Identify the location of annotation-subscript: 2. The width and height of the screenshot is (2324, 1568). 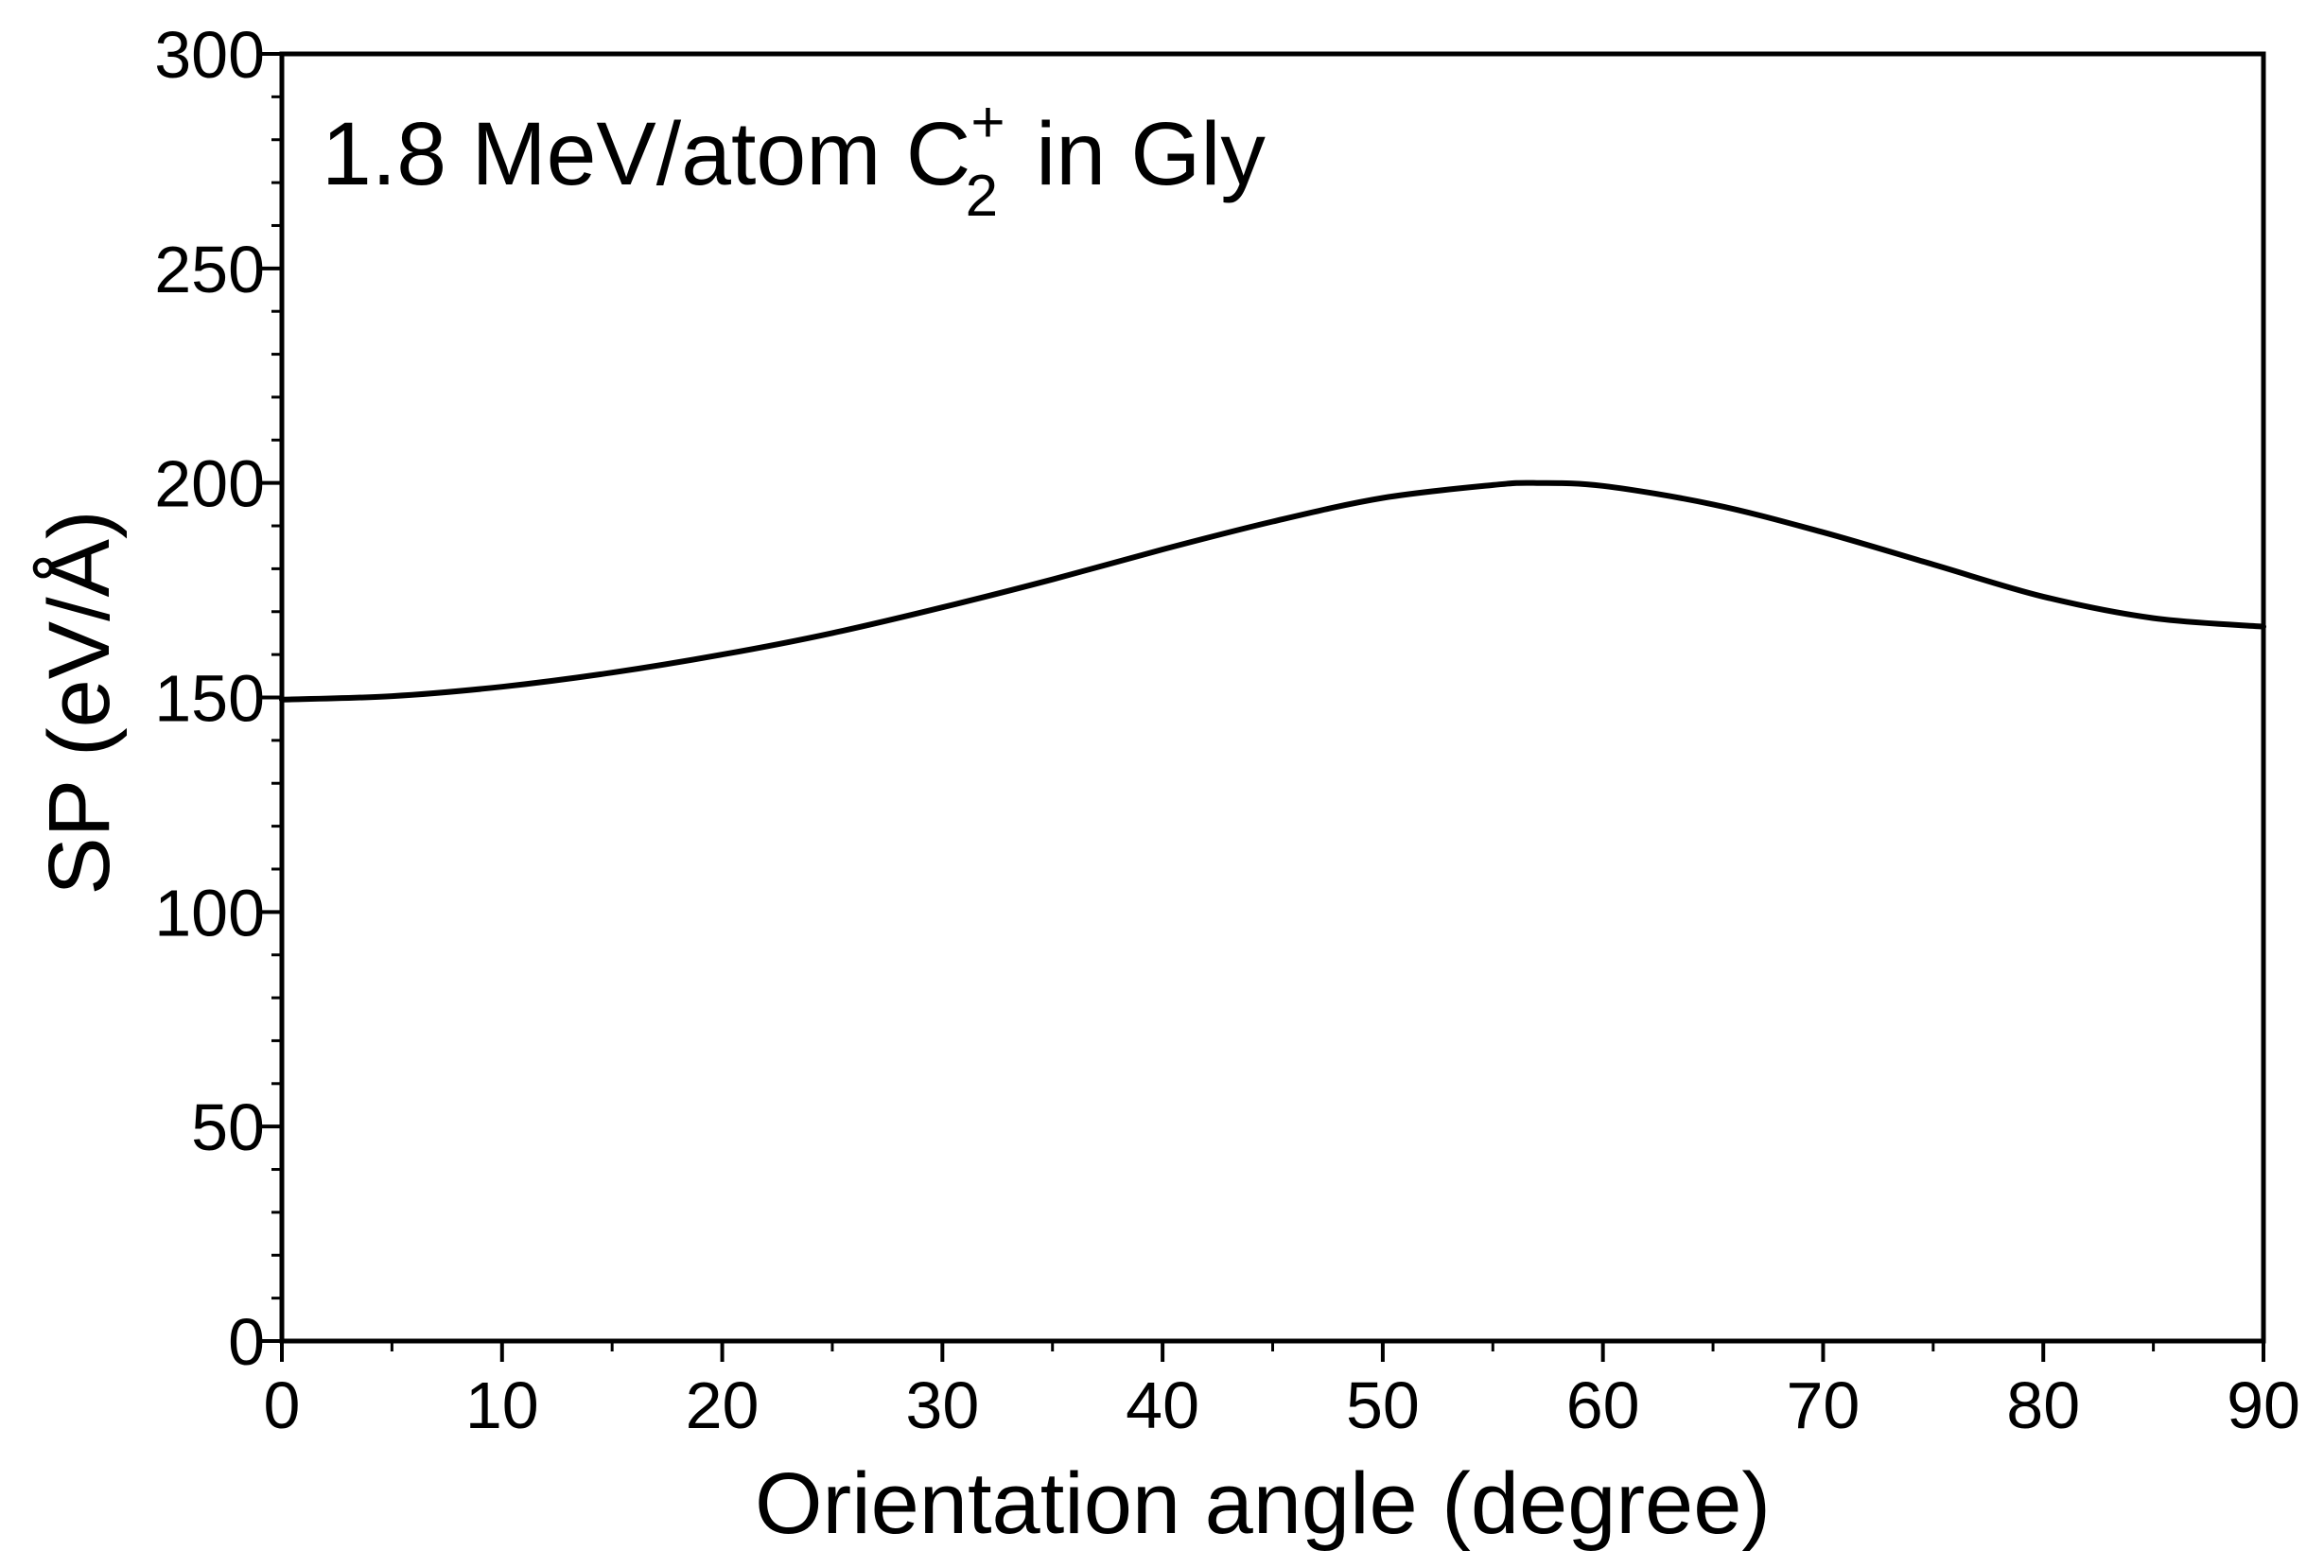
(982, 196).